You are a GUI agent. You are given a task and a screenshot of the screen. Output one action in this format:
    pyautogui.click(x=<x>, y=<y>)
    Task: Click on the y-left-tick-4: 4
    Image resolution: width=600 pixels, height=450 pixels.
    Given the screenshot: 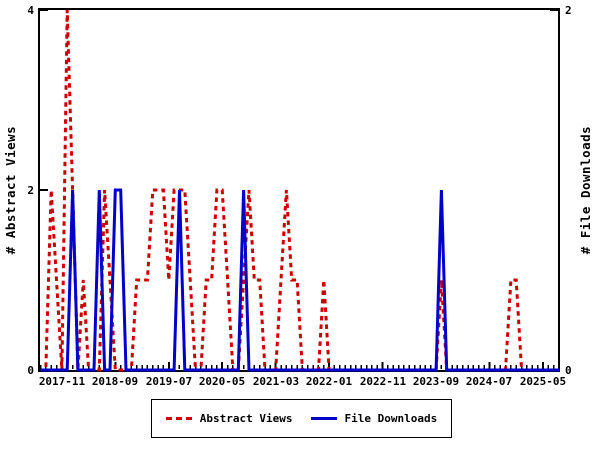 What is the action you would take?
    pyautogui.click(x=30, y=10)
    